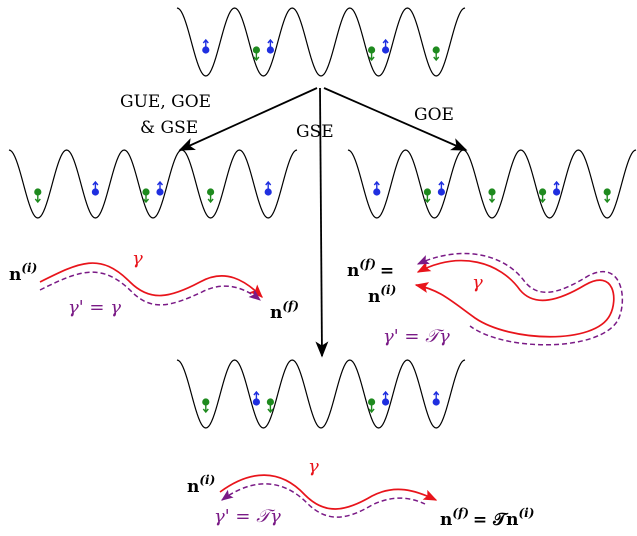 The image size is (637, 536). What do you see at coordinates (514, 298) in the screenshot?
I see `path-right-gamma` at bounding box center [514, 298].